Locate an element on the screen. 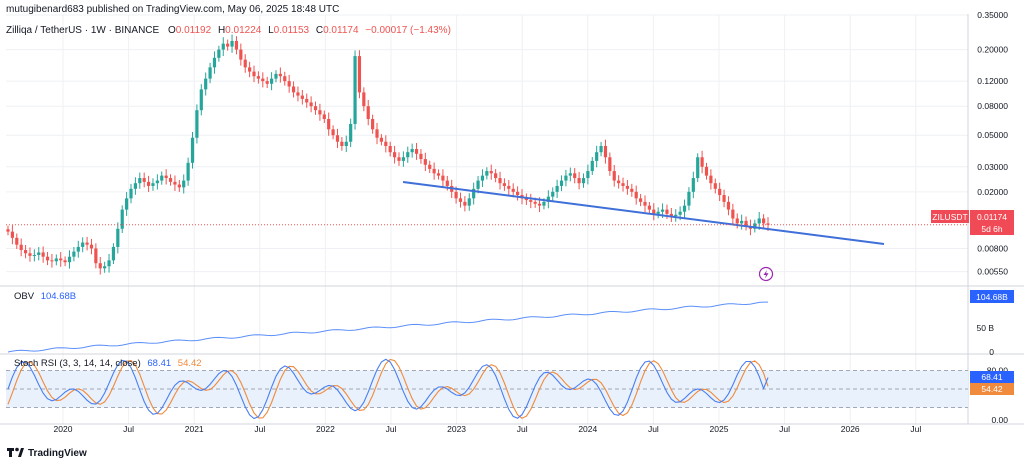 This screenshot has width=1024, height=464. last-price-tag-bg is located at coordinates (992, 216).